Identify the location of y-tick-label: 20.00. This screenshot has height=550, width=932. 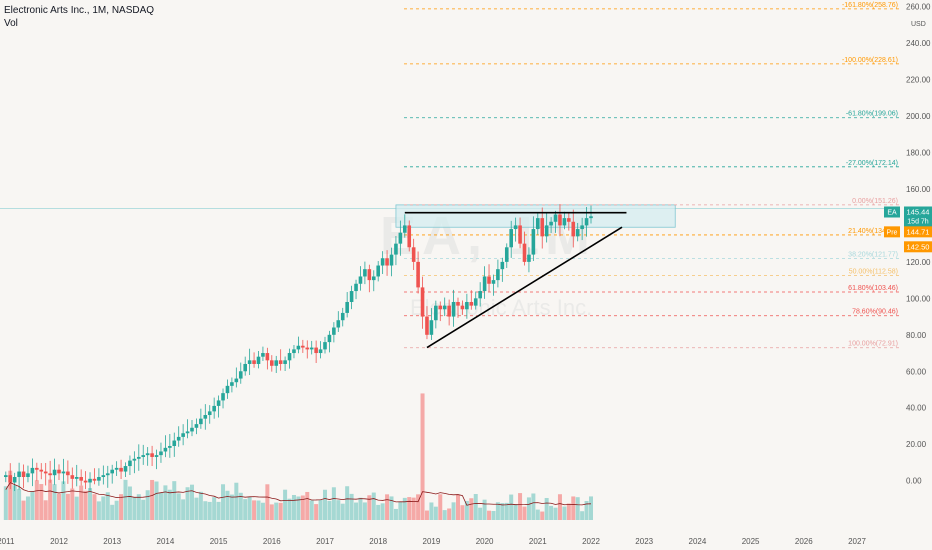
(916, 444).